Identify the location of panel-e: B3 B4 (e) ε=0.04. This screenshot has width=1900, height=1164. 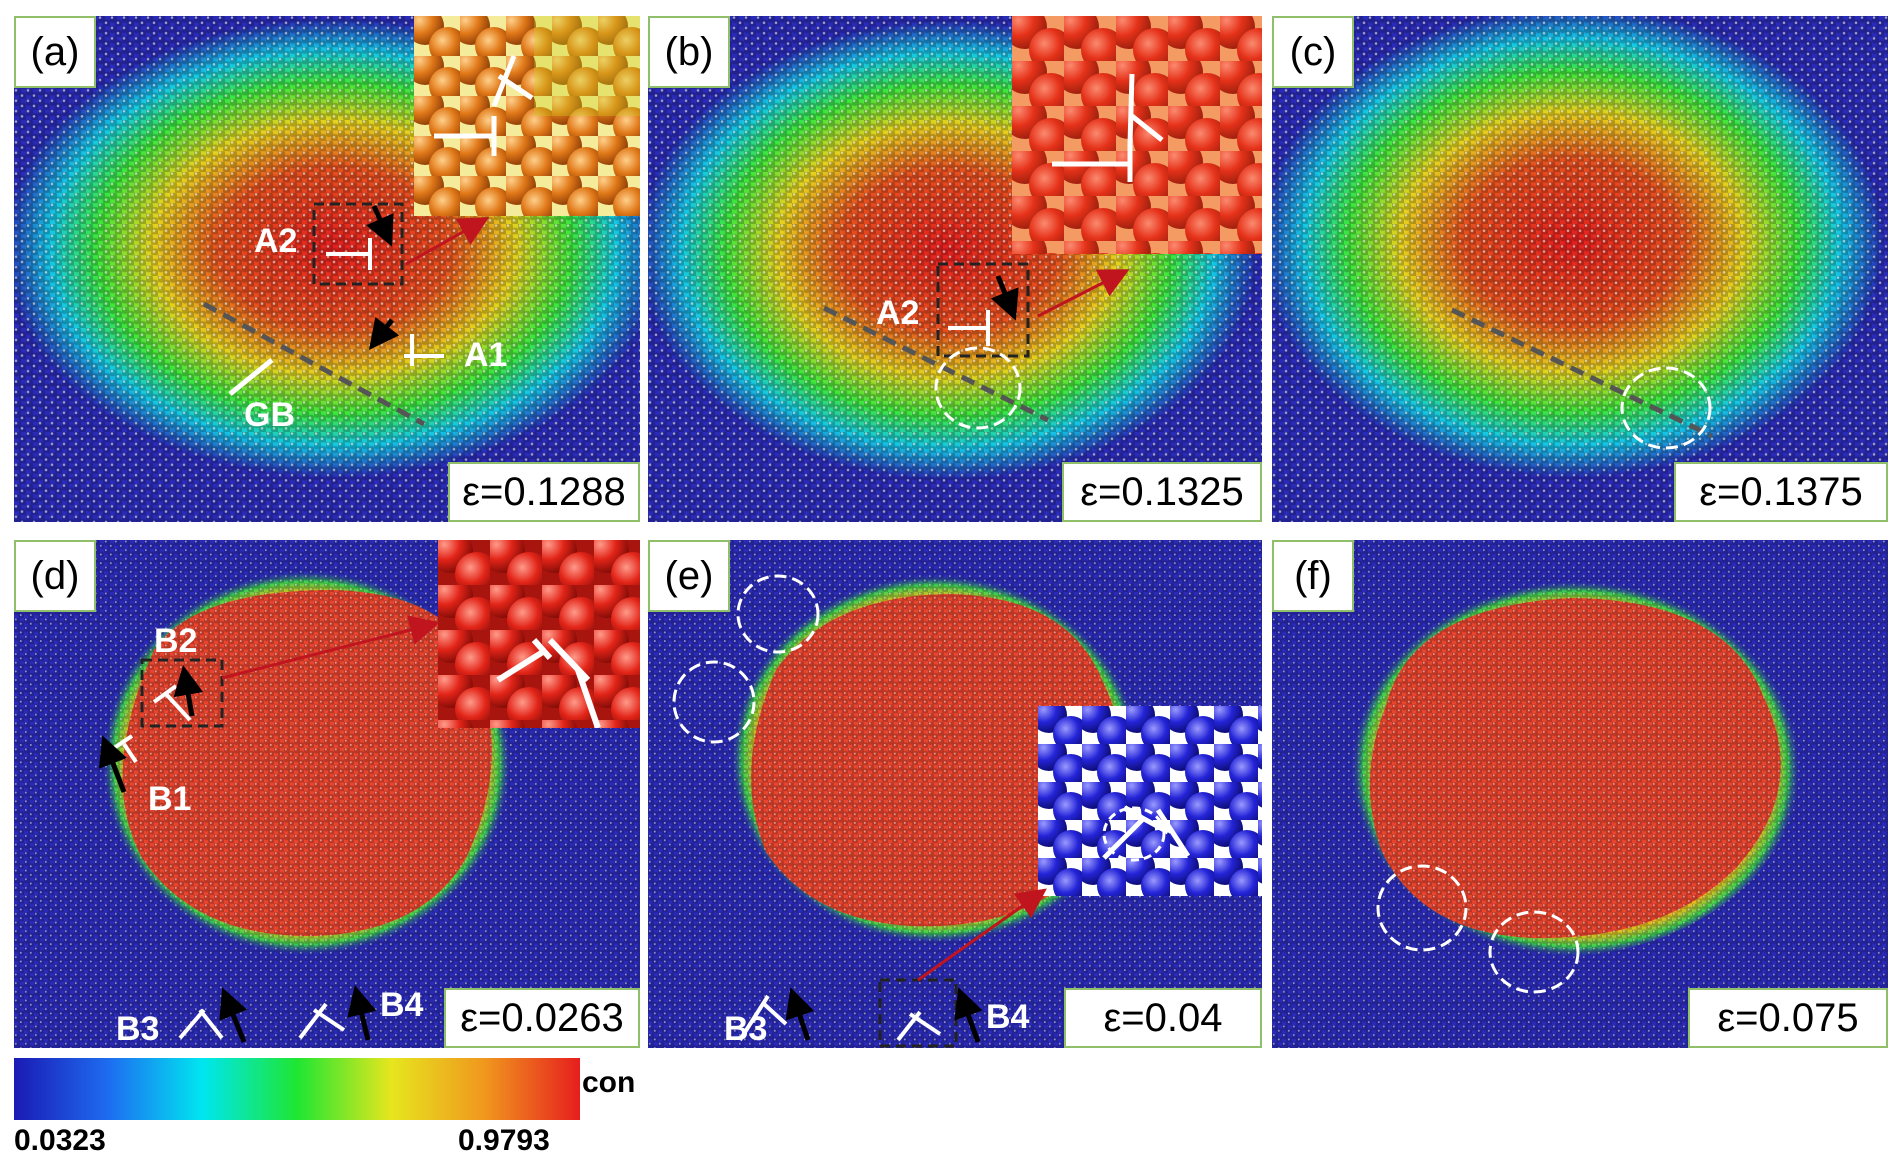
(955, 794).